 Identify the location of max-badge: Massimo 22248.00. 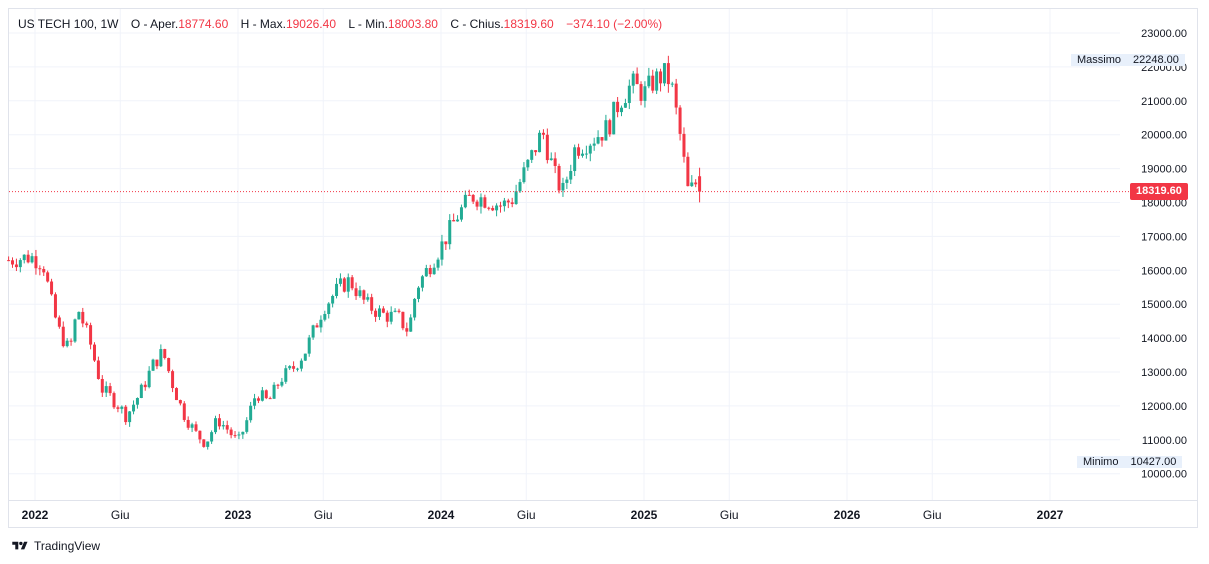
(1128, 60).